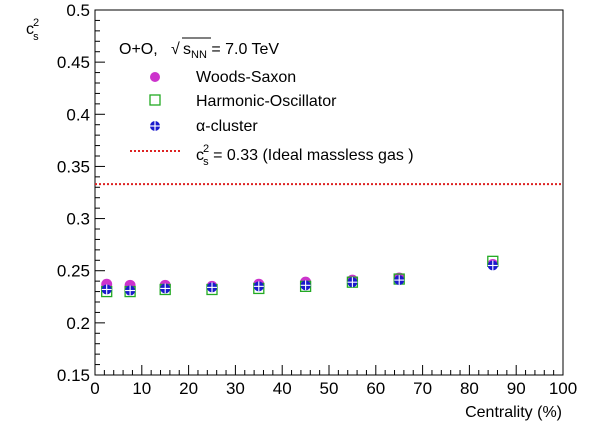  Describe the element at coordinates (227, 126) in the screenshot. I see `legend-label-alpha-cluster: α-cluster` at that location.